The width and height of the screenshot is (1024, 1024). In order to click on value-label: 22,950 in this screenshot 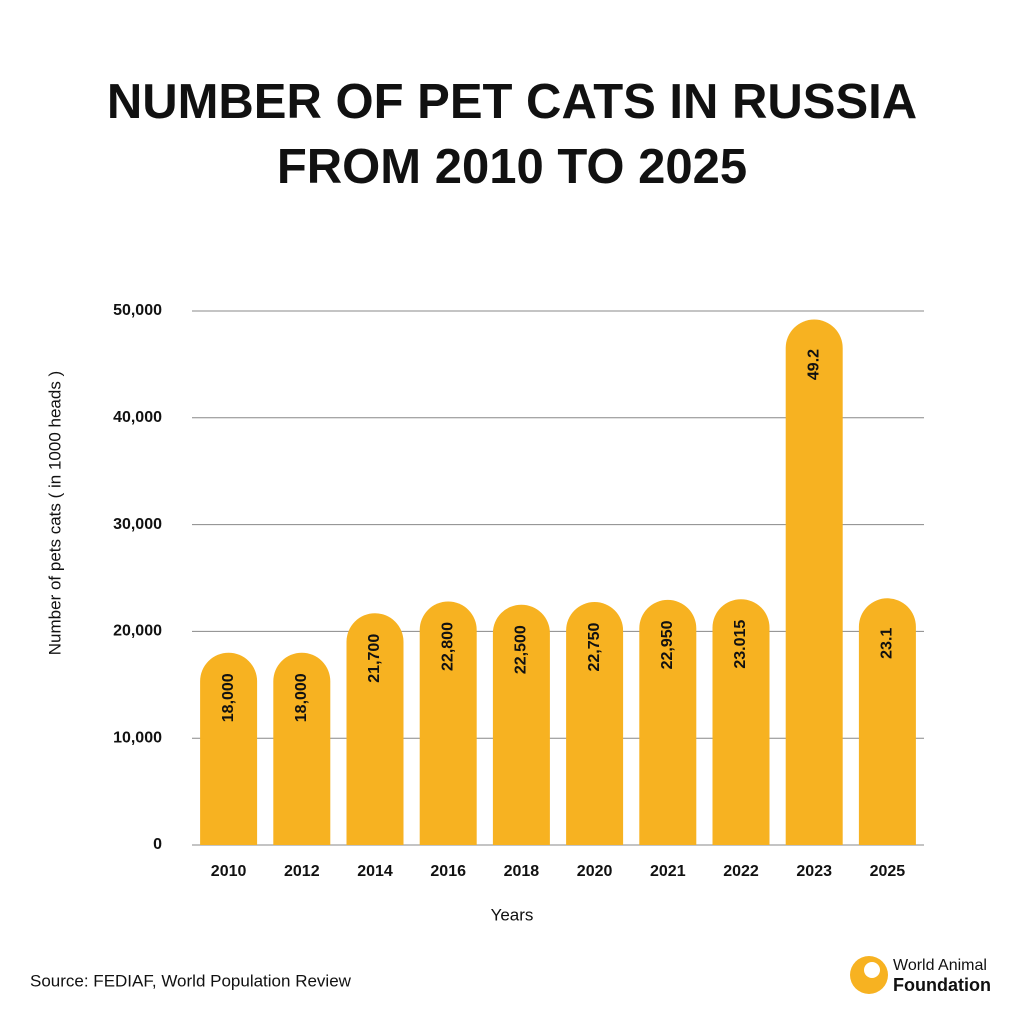, I will do `click(667, 644)`.